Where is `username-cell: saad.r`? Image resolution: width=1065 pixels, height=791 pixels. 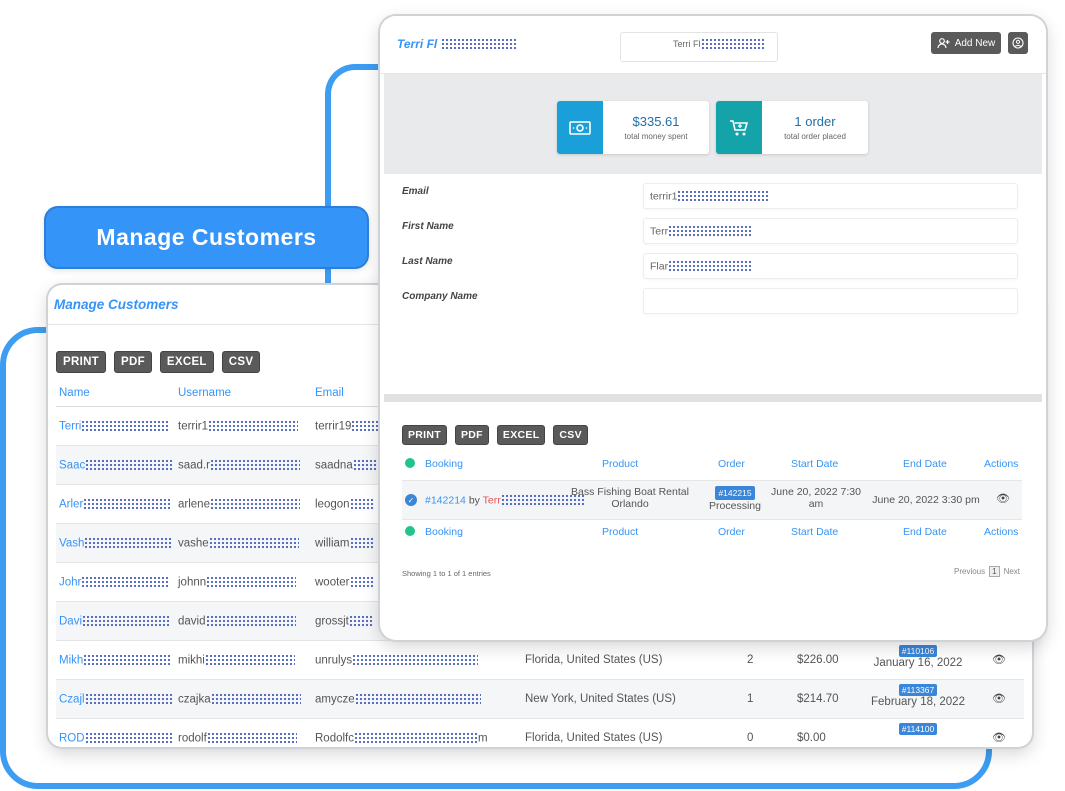
username-cell: saad.r is located at coordinates (239, 465).